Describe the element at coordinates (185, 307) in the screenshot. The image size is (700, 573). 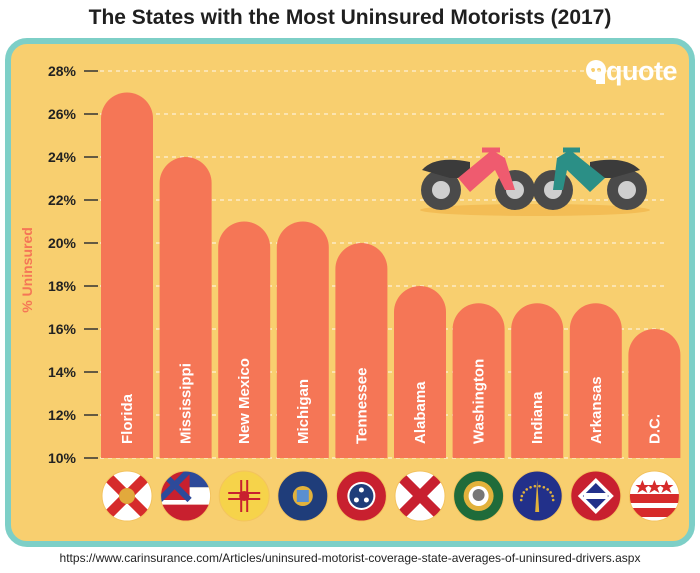
I see `bar-mississippi` at that location.